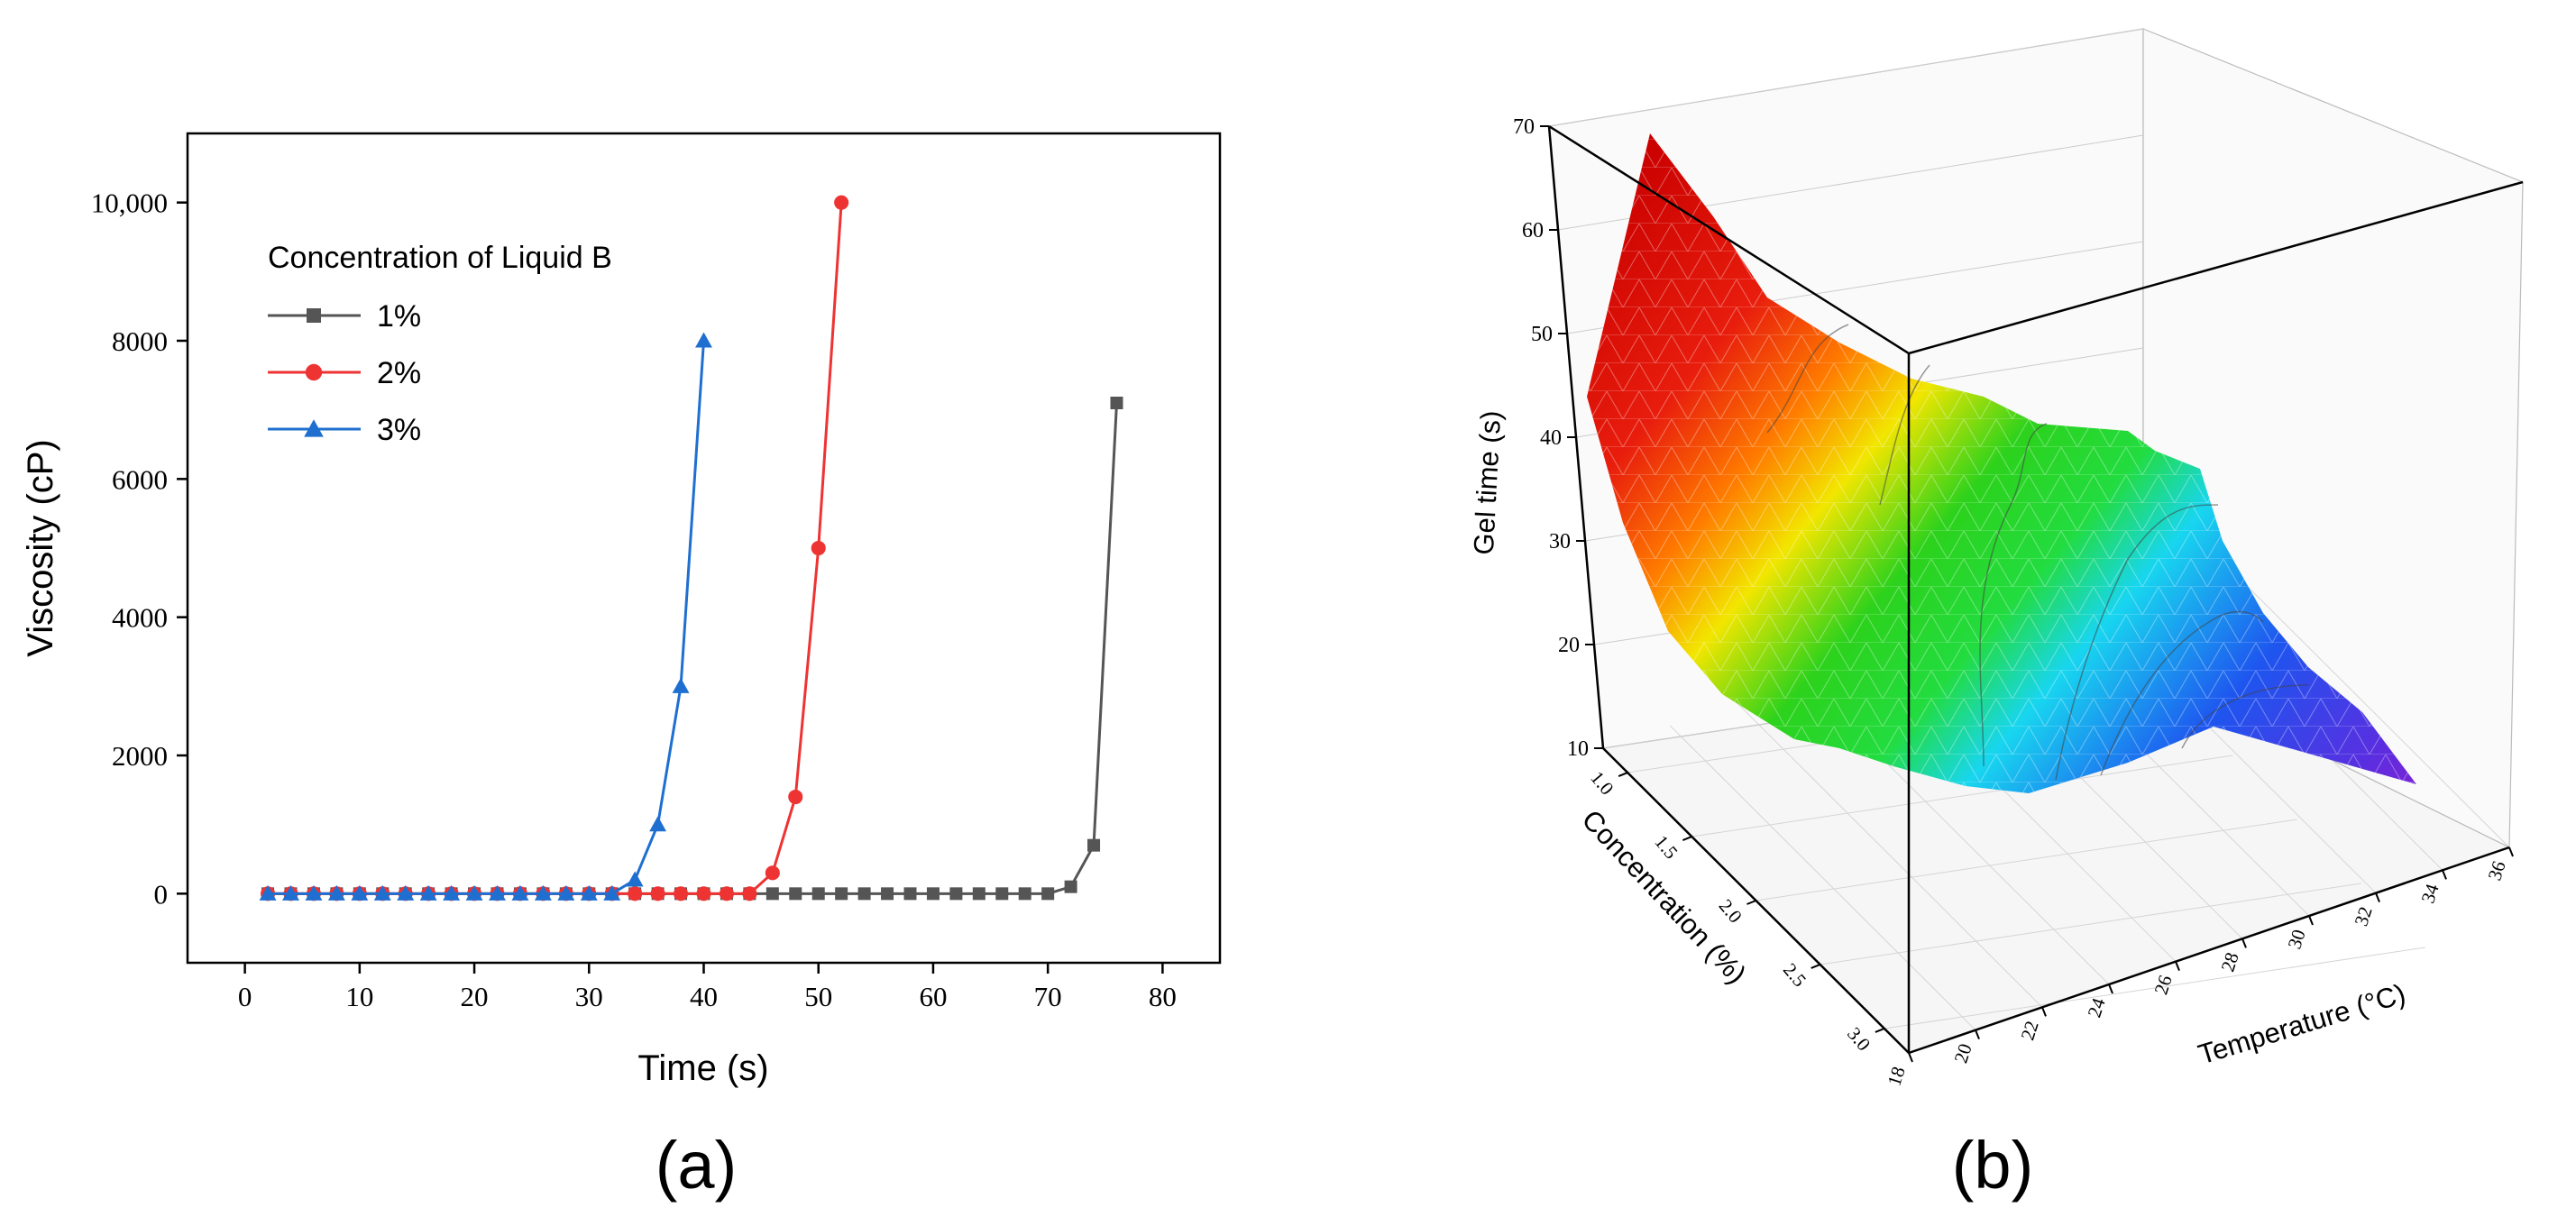  I want to click on z-tick-label: 10, so click(1578, 749).